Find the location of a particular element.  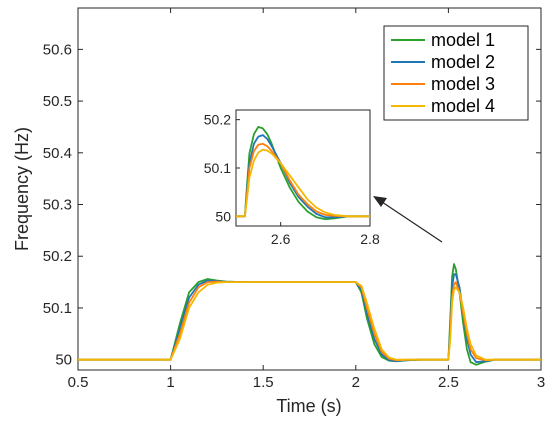

zoom-arrow-head is located at coordinates (380, 201).